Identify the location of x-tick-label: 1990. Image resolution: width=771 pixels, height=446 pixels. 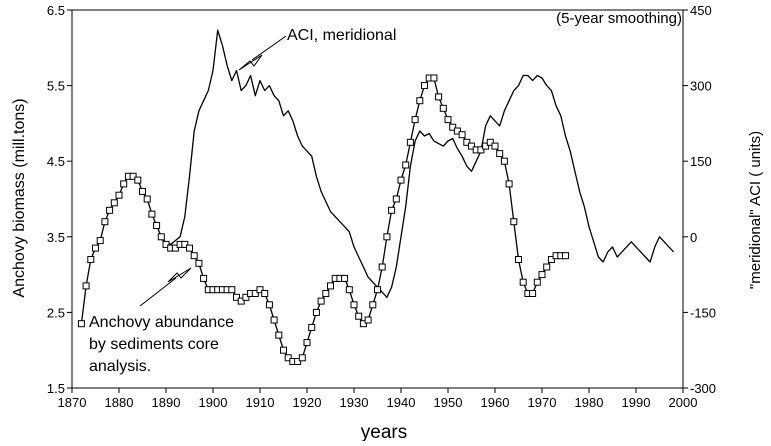
(636, 402).